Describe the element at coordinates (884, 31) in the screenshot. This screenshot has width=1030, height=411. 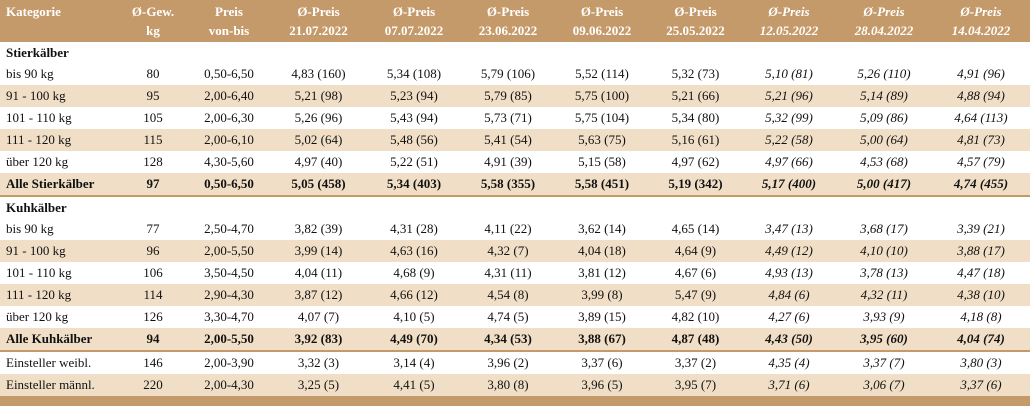
I see `column-header: 28.04.2022` at that location.